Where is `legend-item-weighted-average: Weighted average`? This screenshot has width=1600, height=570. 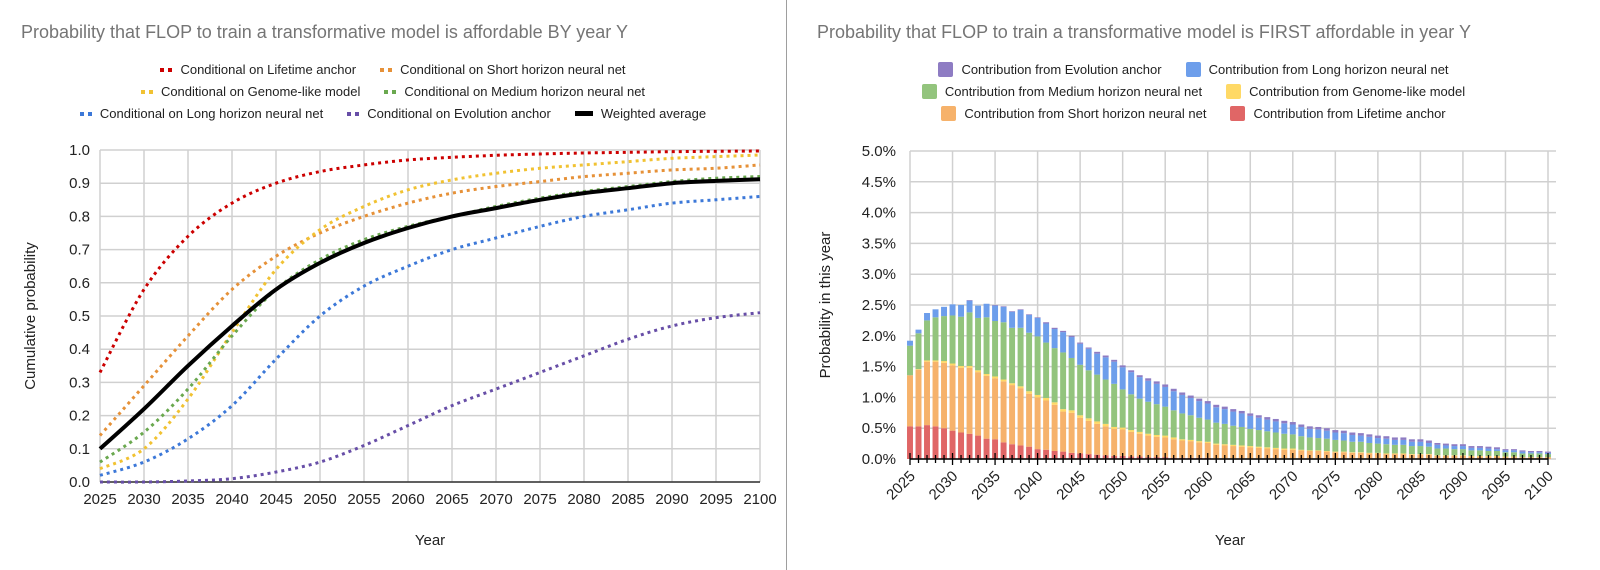 legend-item-weighted-average: Weighted average is located at coordinates (640, 113).